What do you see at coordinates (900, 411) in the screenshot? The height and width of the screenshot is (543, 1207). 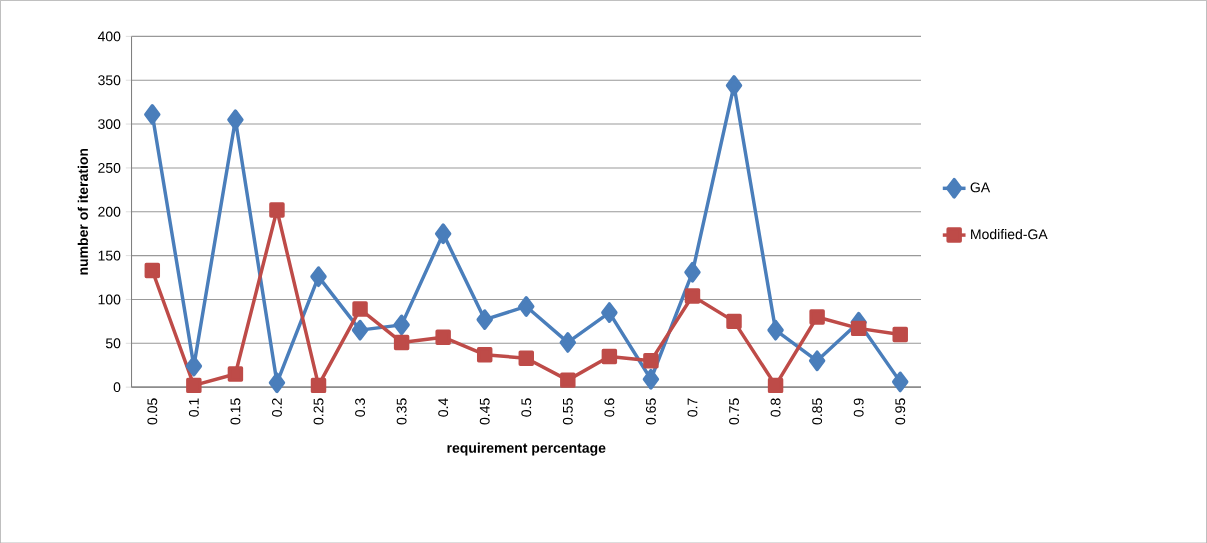 I see `x-tick-label: 0.95` at bounding box center [900, 411].